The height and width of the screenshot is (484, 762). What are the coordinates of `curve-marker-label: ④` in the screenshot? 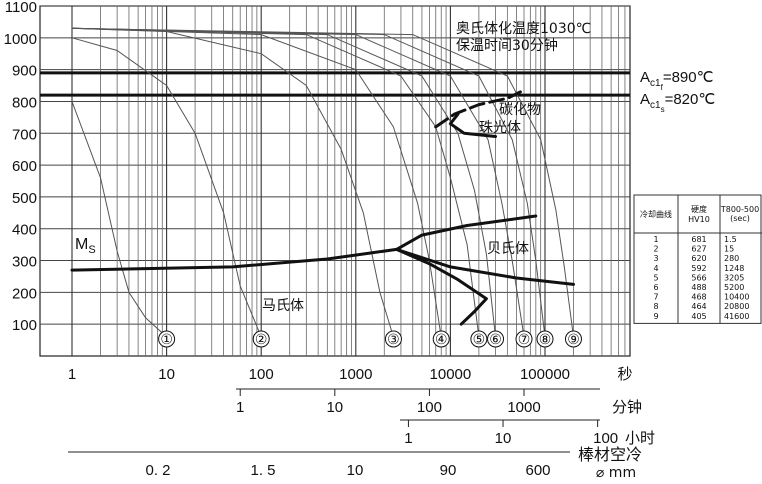 It's located at (441, 340).